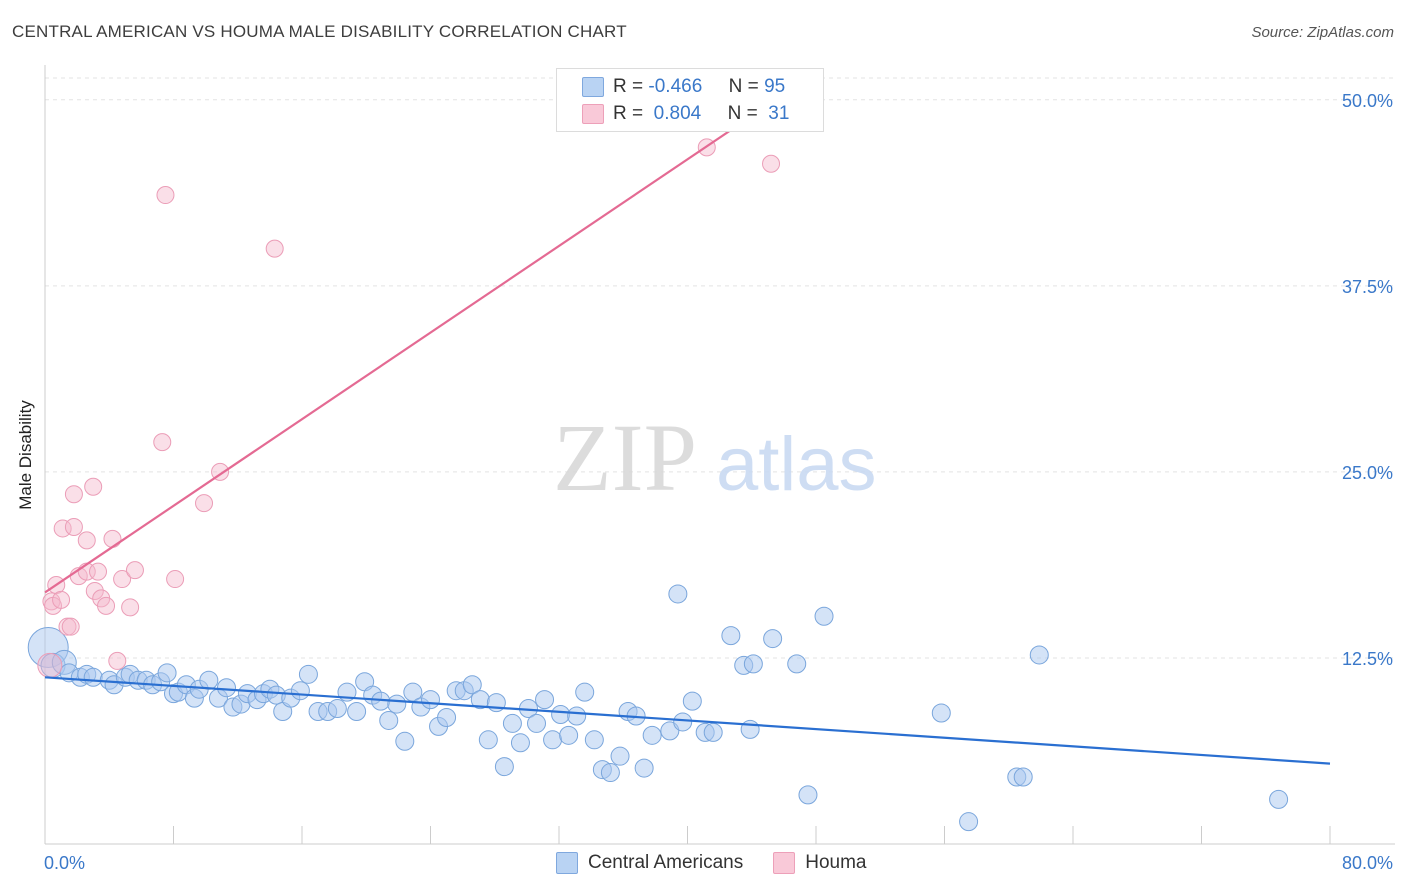 The image size is (1406, 892). I want to click on legend-row-houma: R = 0.804 N = 31, so click(686, 114).